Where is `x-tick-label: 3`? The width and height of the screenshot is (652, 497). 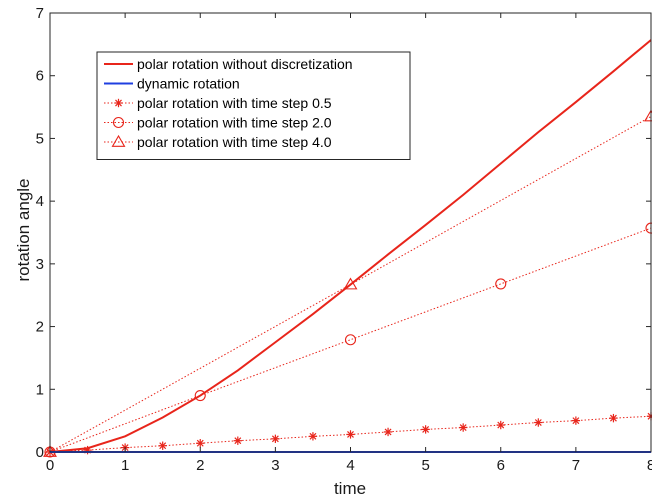
x-tick-label: 3 is located at coordinates (275, 465).